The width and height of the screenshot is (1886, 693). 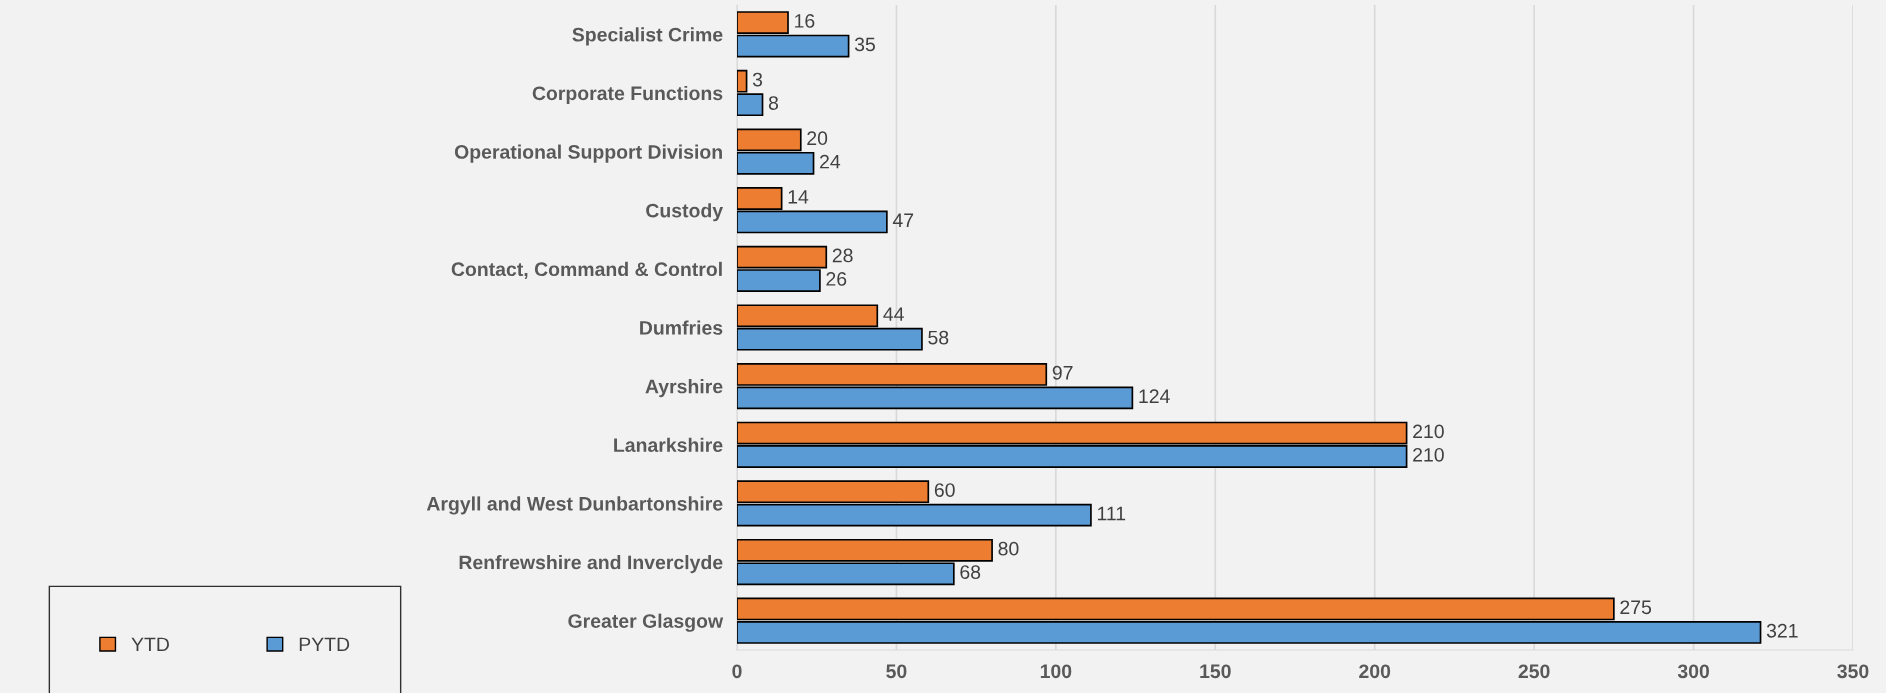 What do you see at coordinates (1111, 513) in the screenshot?
I see `data-label: 111` at bounding box center [1111, 513].